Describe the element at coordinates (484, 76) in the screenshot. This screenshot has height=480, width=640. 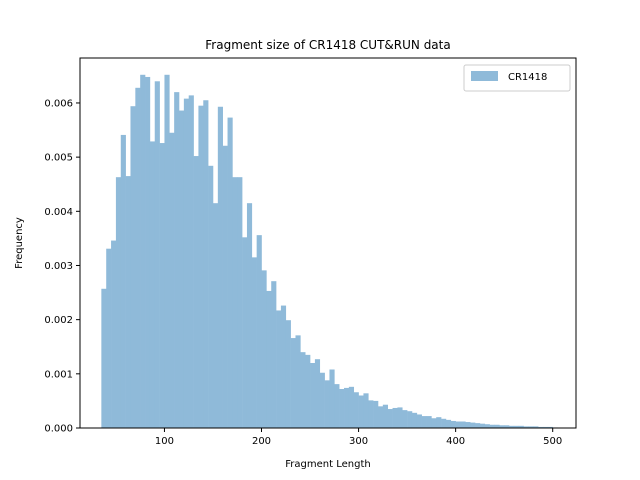
I see `legend-swatch` at that location.